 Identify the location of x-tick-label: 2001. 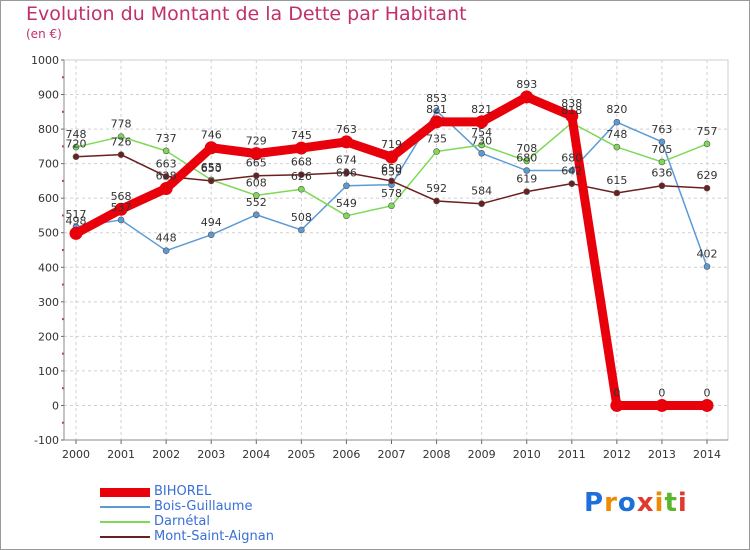
(121, 454).